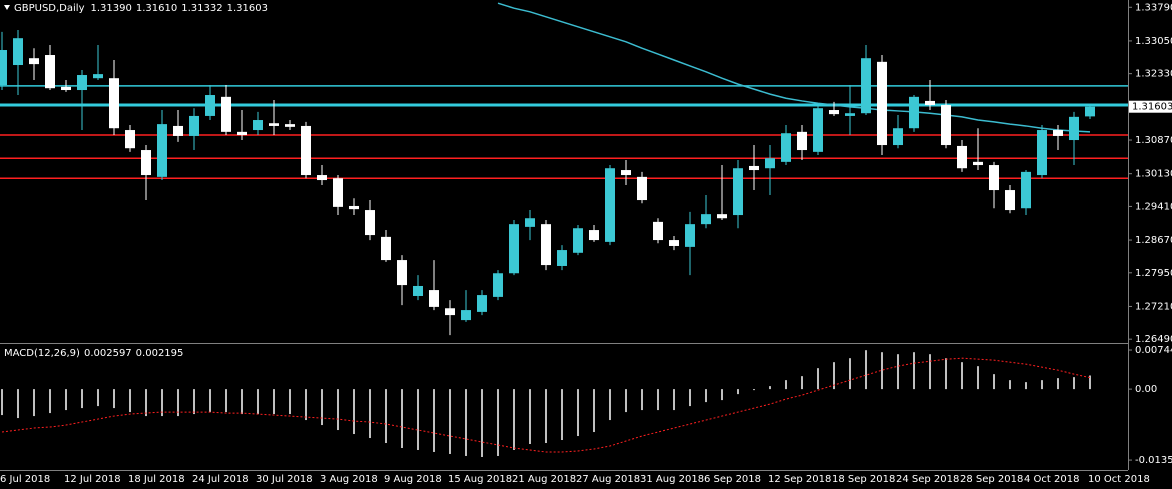 The image size is (1172, 489). Describe the element at coordinates (1153, 240) in the screenshot. I see `y-tick-label: 1.28670` at that location.